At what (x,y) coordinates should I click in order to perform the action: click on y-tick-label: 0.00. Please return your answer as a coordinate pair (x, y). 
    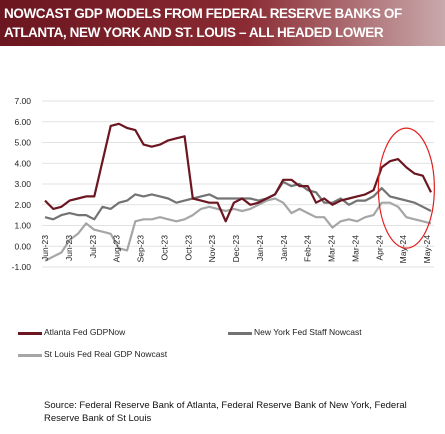
    Looking at the image, I should click on (22, 246).